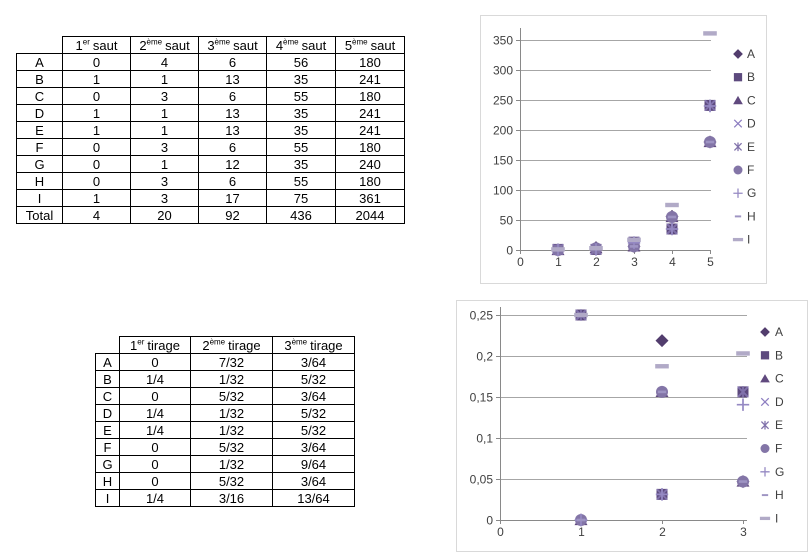 Image resolution: width=812 pixels, height=558 pixels. What do you see at coordinates (211, 45) in the screenshot?
I see `header-ordinal: 3` at bounding box center [211, 45].